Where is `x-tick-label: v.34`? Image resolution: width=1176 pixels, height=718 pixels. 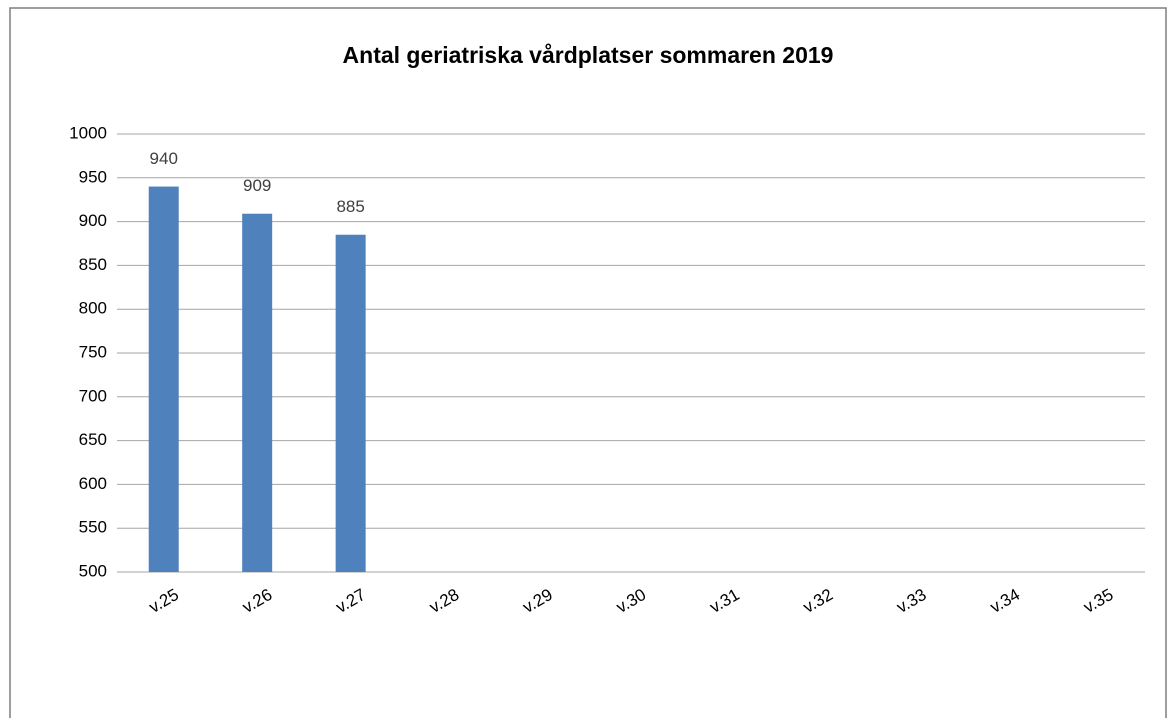
x-tick-label: v.34 is located at coordinates (1005, 601).